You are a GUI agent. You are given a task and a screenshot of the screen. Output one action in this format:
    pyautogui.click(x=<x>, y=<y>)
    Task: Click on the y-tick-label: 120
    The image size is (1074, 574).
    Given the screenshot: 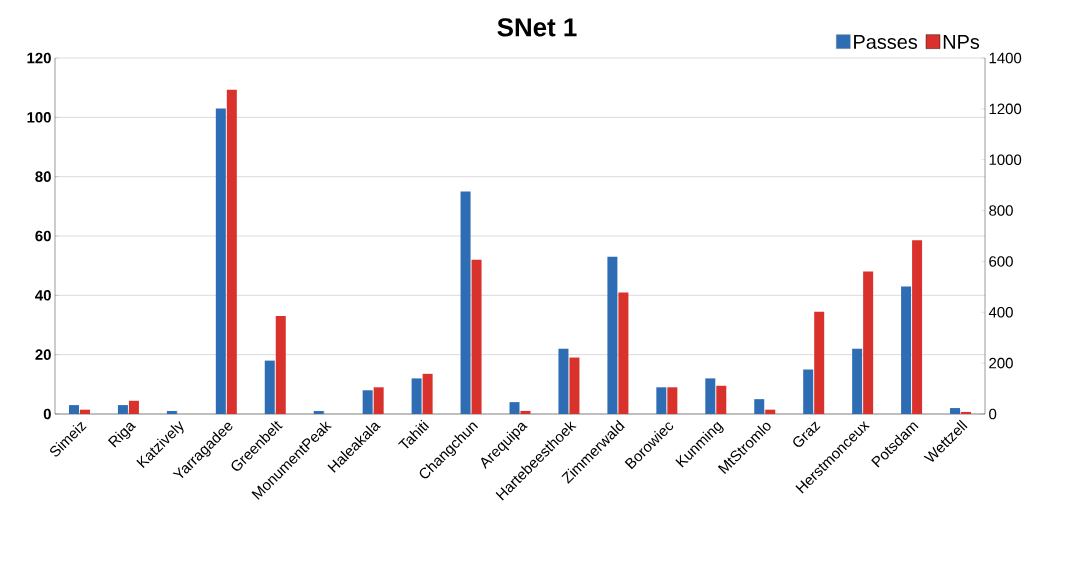 What is the action you would take?
    pyautogui.click(x=39, y=58)
    